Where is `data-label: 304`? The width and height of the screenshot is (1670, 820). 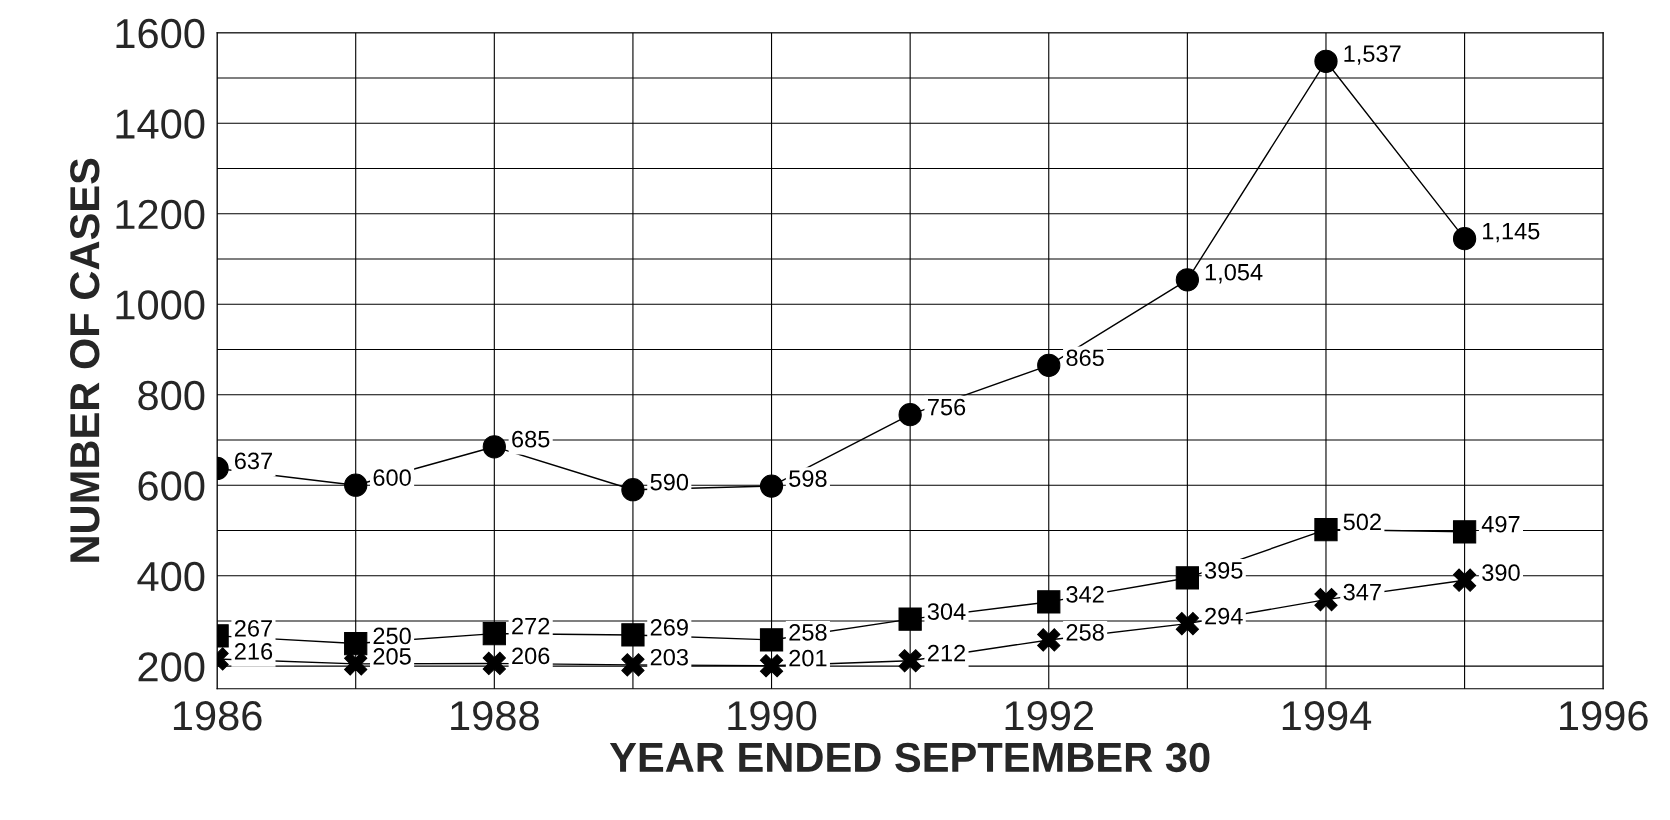
data-label: 304 is located at coordinates (946, 611).